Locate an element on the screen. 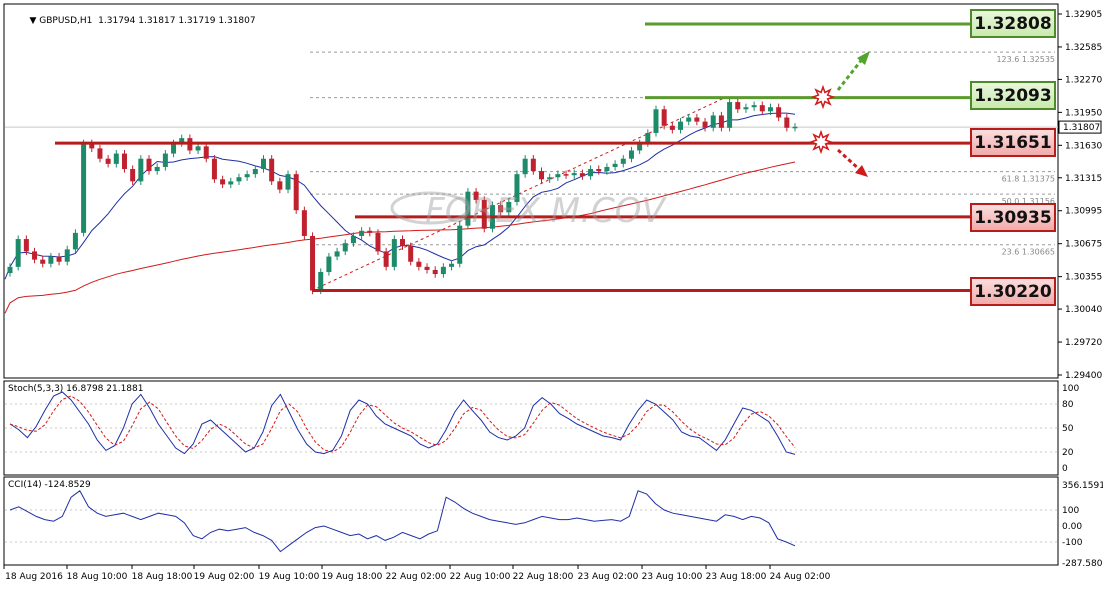 The width and height of the screenshot is (1103, 592). cci-scale-label: -100 is located at coordinates (1072, 543).